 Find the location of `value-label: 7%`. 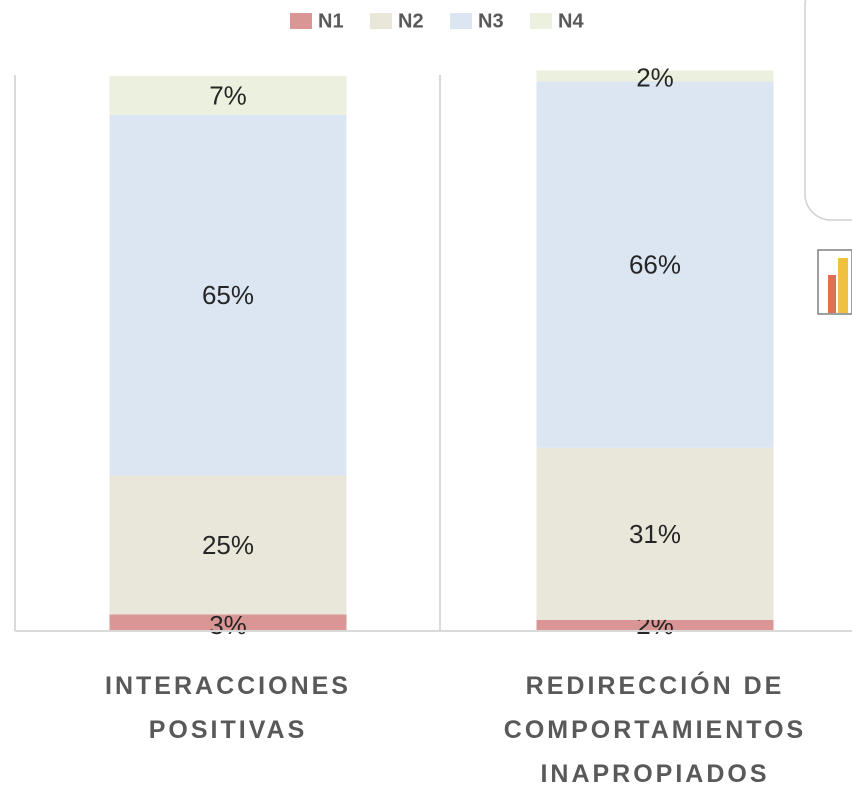

value-label: 7% is located at coordinates (228, 95).